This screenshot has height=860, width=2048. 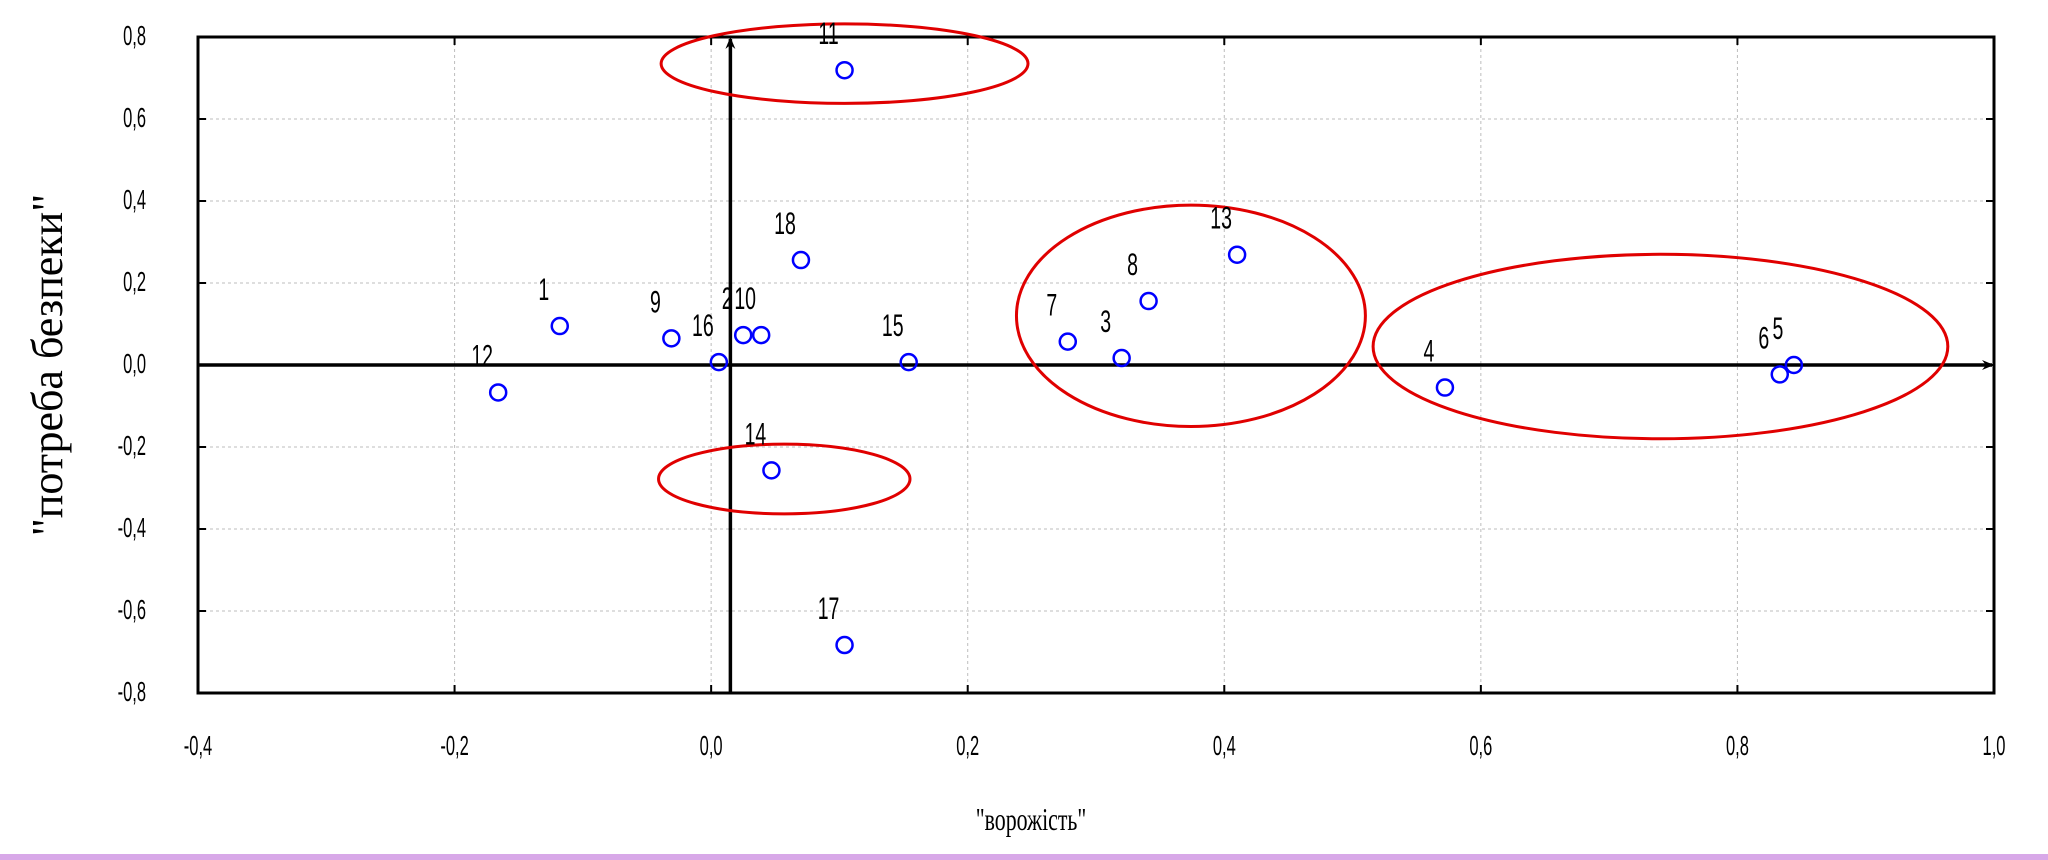 I want to click on bottom-strip, so click(x=1024, y=857).